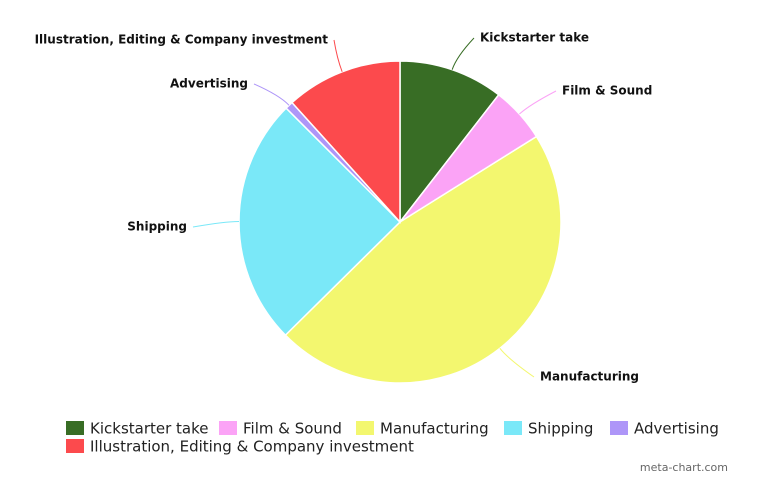  I want to click on slice-label: Kickstarter take, so click(534, 38).